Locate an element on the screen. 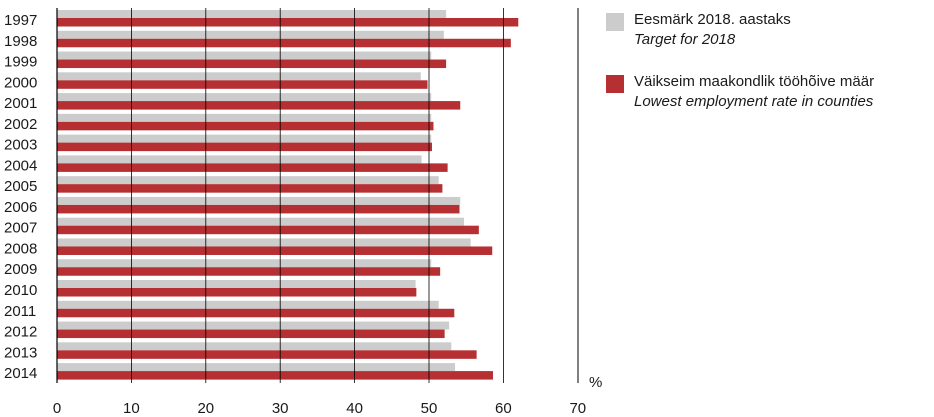  x-unit-label: % is located at coordinates (595, 382).